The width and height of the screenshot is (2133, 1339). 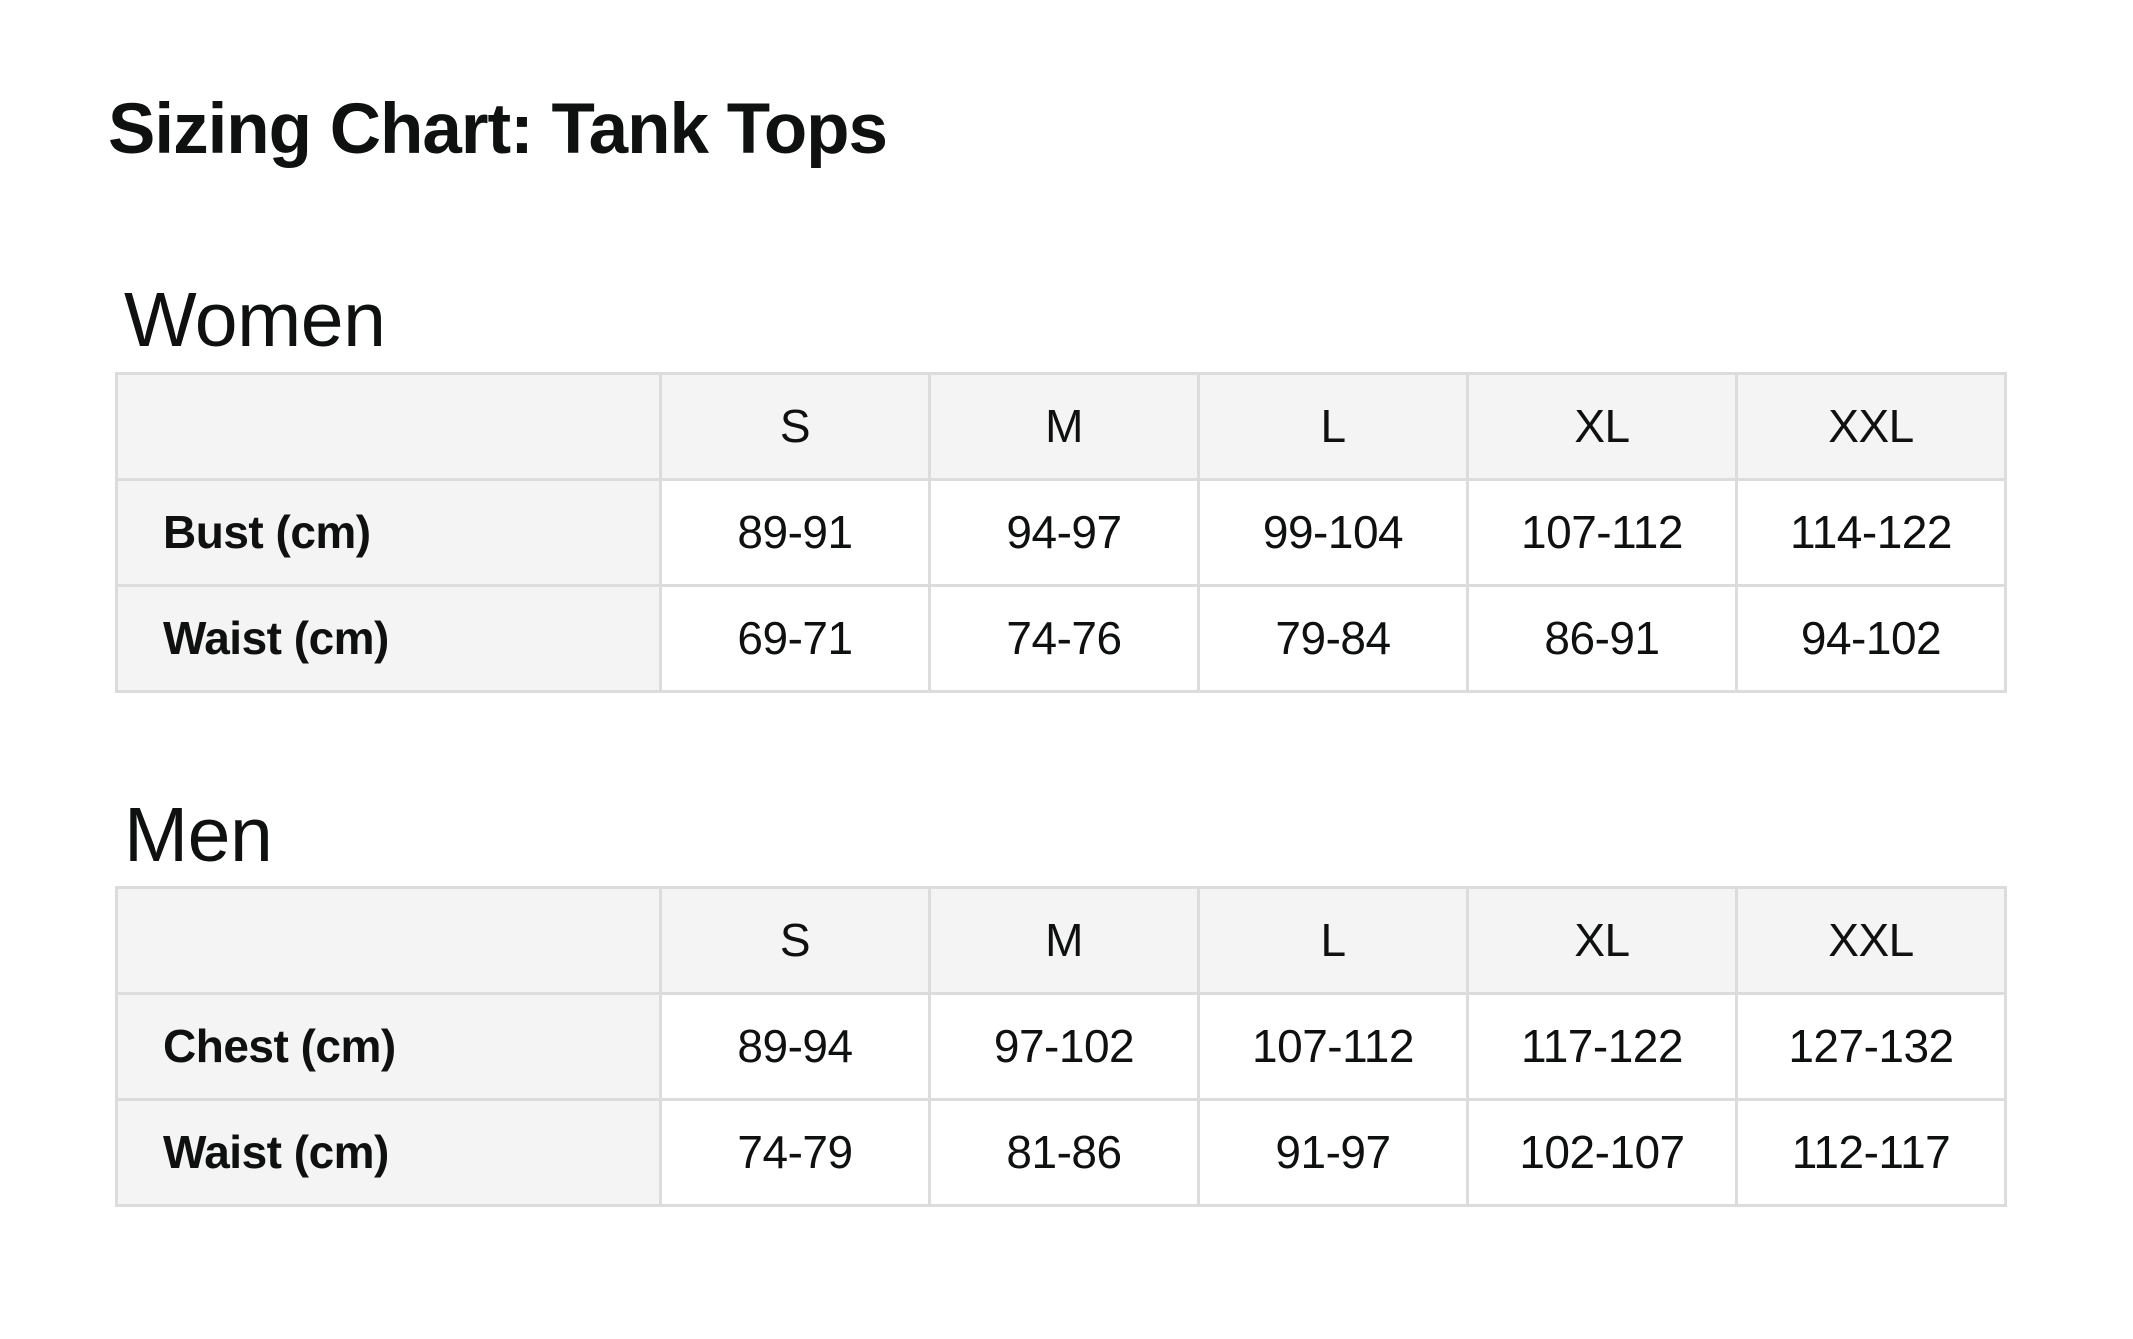 I want to click on measurement-value: 99-104, so click(x=1333, y=532).